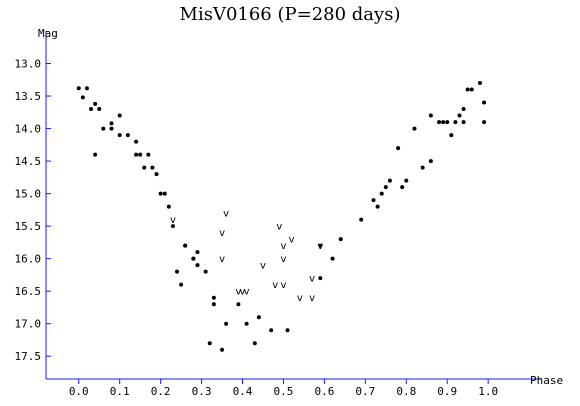 This screenshot has height=406, width=580. I want to click on x-tick-label: 0.5, so click(284, 391).